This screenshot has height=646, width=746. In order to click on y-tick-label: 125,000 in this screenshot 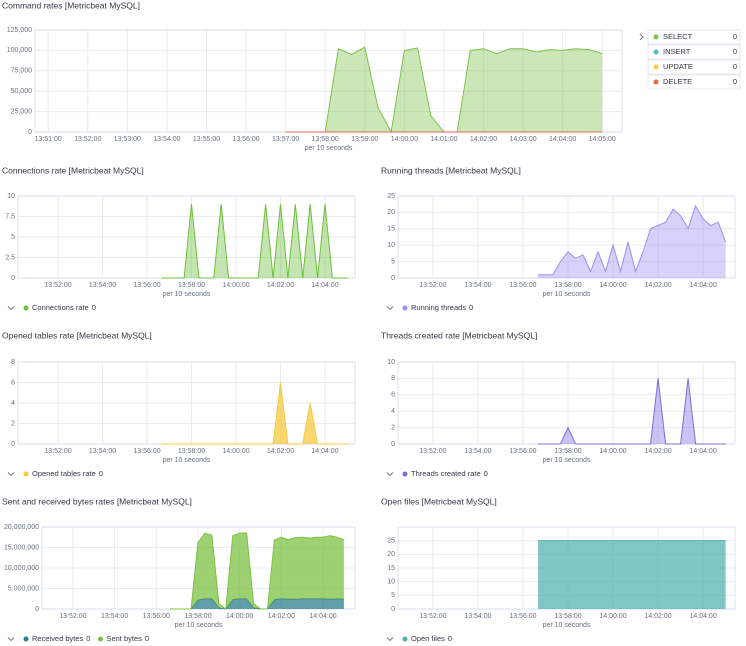, I will do `click(19, 30)`.